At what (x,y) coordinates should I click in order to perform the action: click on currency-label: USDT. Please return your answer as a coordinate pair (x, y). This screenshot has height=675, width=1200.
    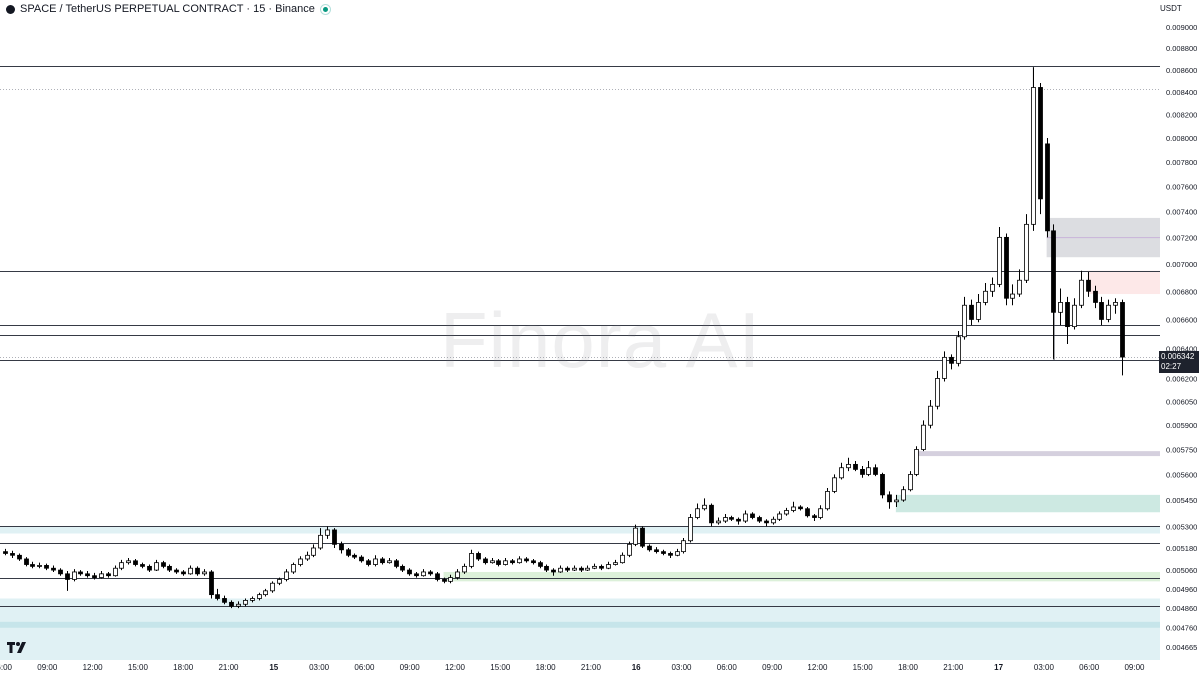
    Looking at the image, I should click on (1171, 8).